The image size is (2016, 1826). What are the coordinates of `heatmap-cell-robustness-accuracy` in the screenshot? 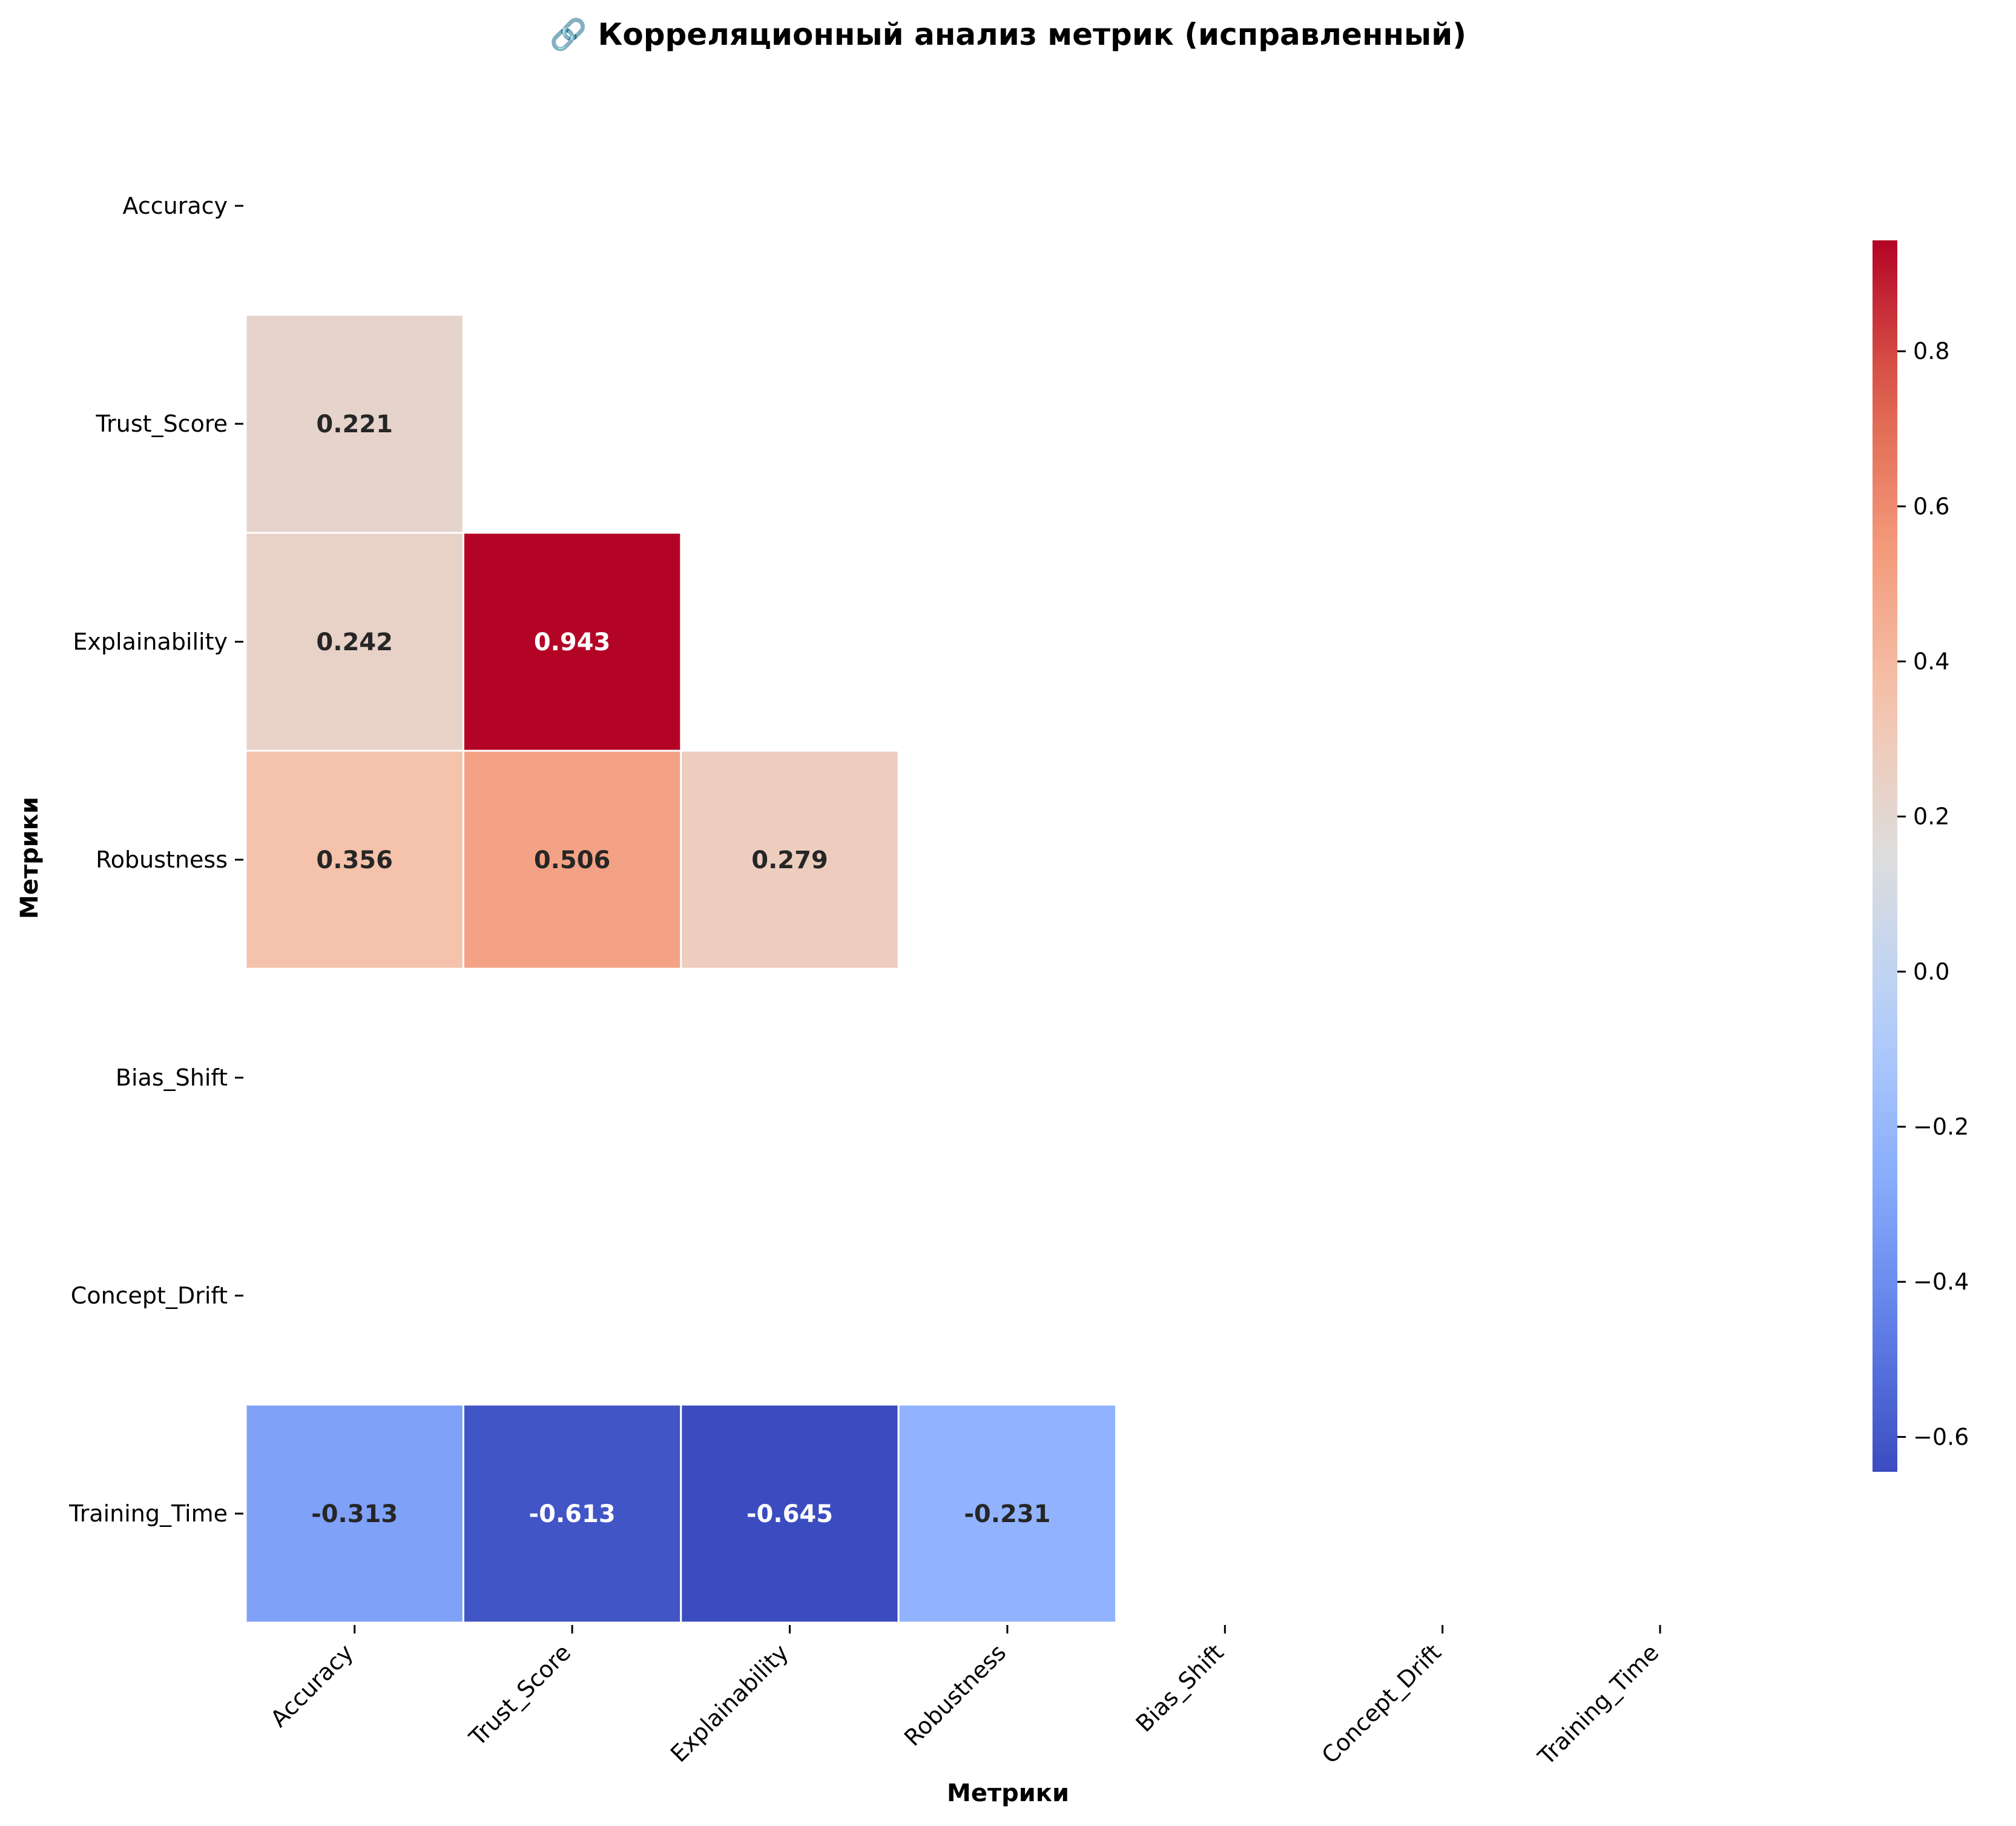 It's located at (354, 860).